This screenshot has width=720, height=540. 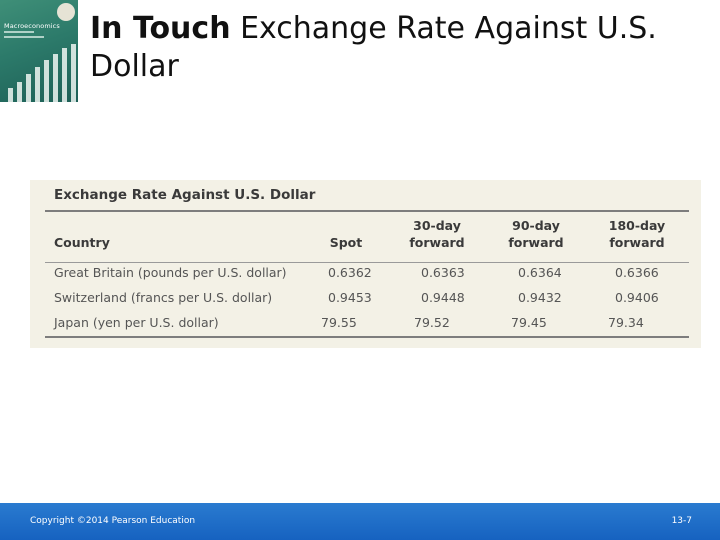 What do you see at coordinates (540, 272) in the screenshot?
I see `row-90-day-cell: 0.6364` at bounding box center [540, 272].